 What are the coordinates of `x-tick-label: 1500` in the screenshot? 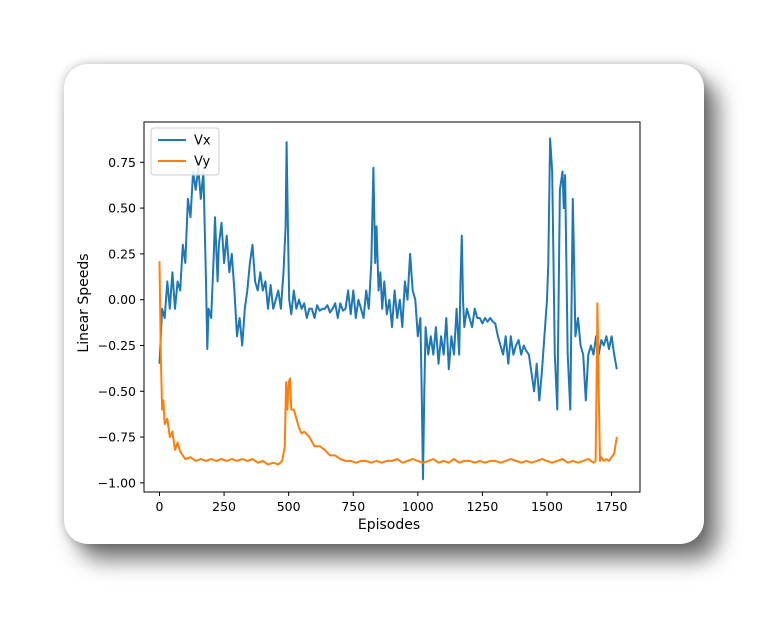 It's located at (547, 506).